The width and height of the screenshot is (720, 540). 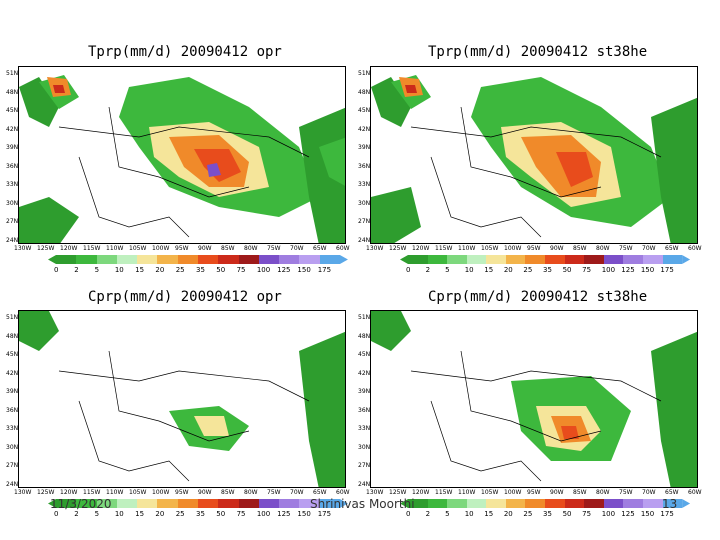 What do you see at coordinates (69, 492) in the screenshot?
I see `longitude-label: 120W` at bounding box center [69, 492].